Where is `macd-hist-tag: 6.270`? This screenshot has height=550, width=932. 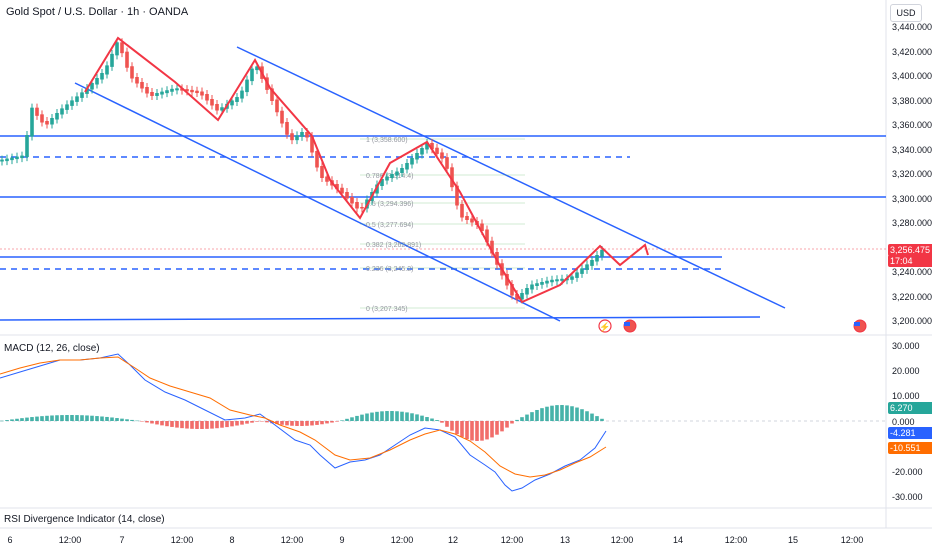 macd-hist-tag: 6.270 is located at coordinates (910, 408).